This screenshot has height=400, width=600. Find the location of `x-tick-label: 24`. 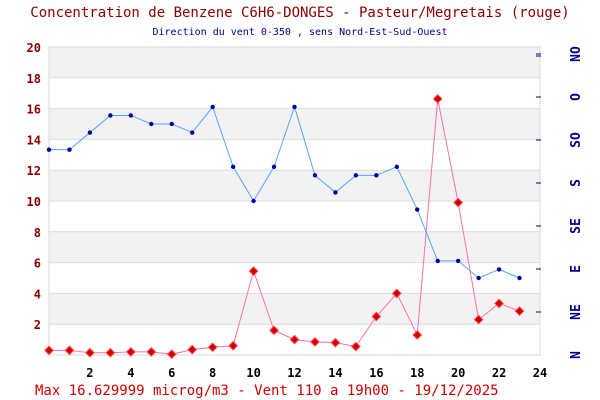

x-tick-label: 24 is located at coordinates (540, 373).